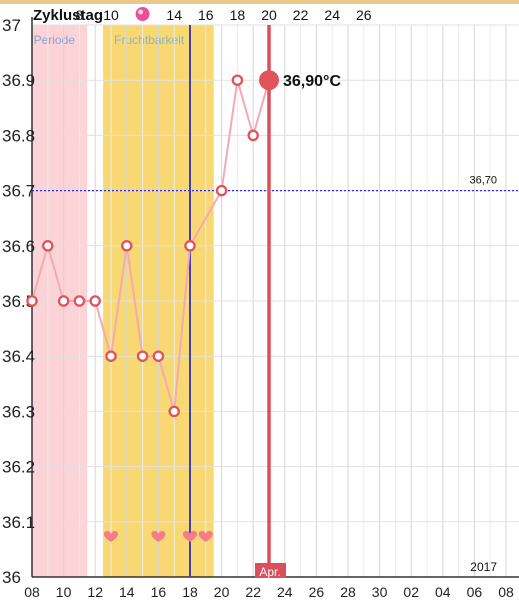 Image resolution: width=519 pixels, height=600 pixels. Describe the element at coordinates (55, 40) in the screenshot. I see `period-band-label: Periode` at that location.